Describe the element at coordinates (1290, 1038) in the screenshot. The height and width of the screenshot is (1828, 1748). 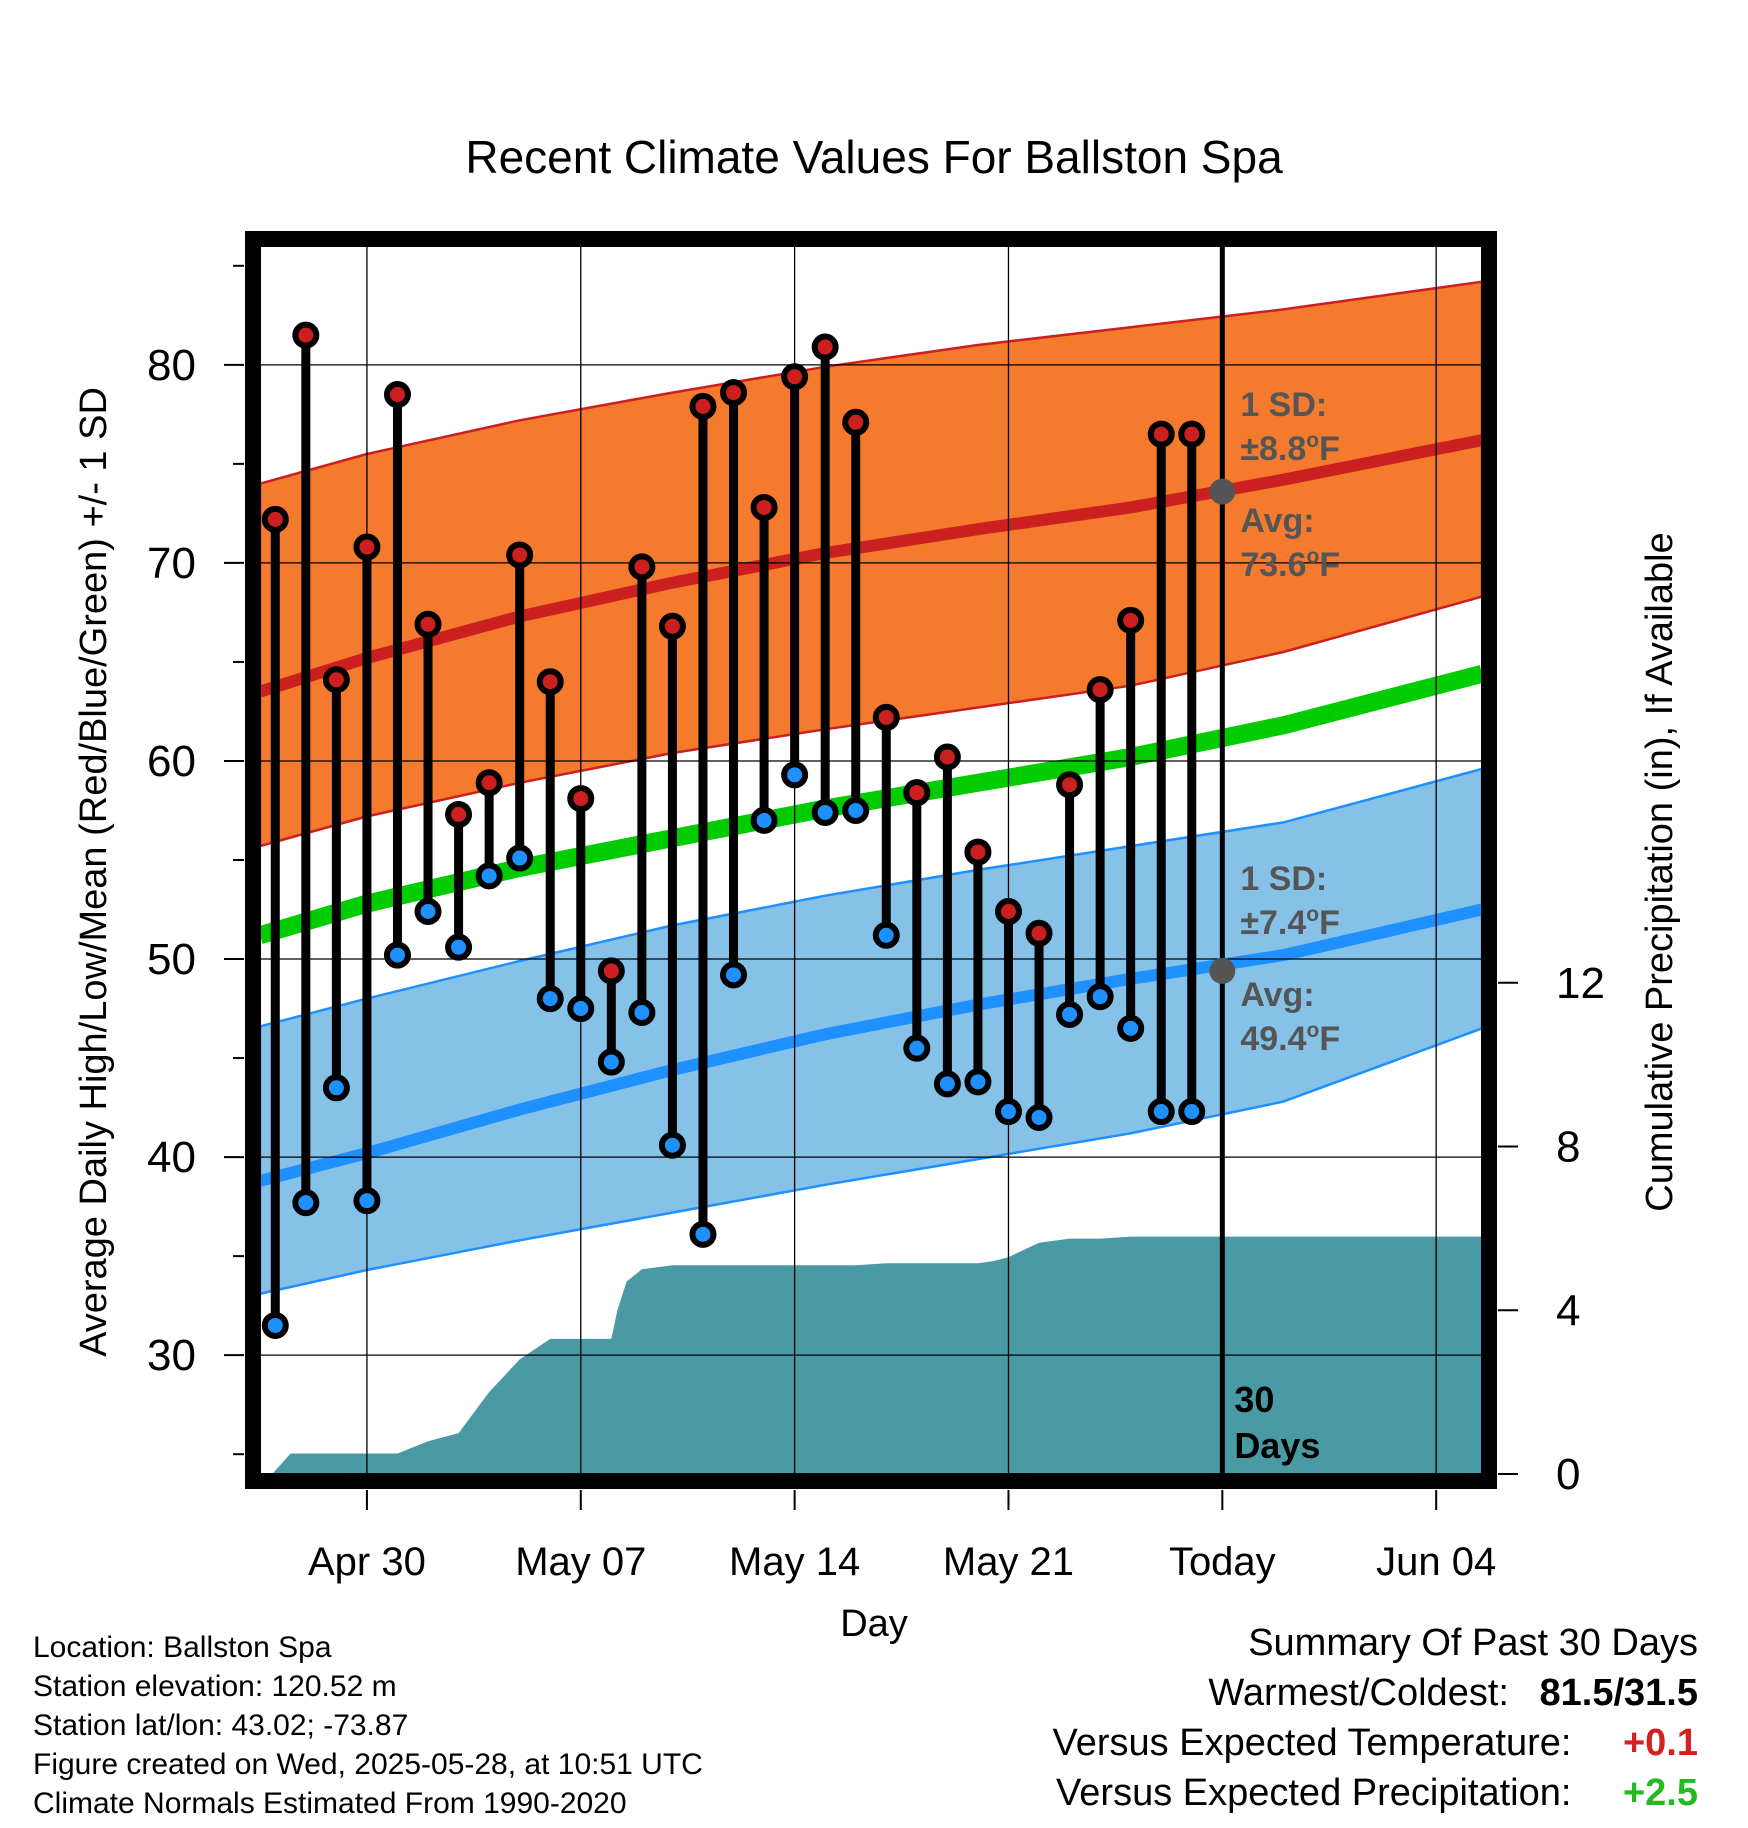
I see `low-avg-value: 49.4oF` at that location.